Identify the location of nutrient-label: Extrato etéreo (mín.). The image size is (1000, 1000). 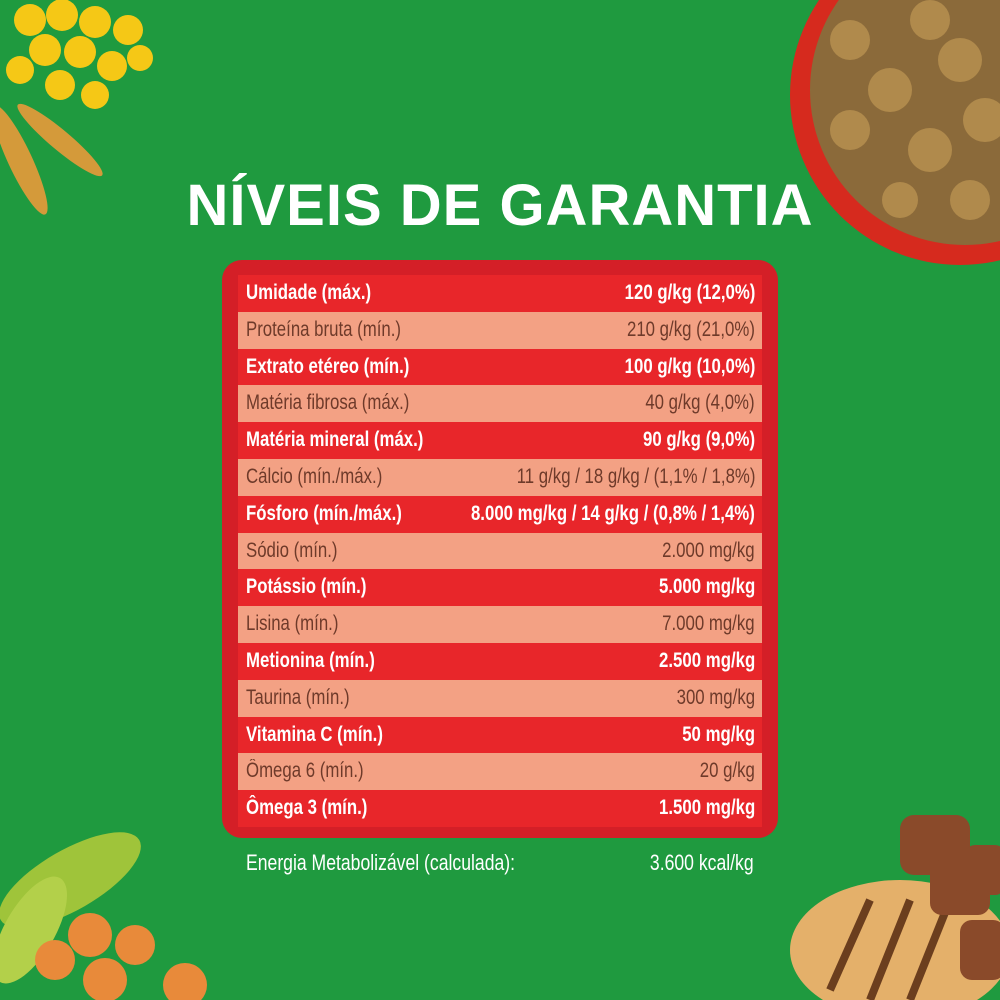
(328, 366).